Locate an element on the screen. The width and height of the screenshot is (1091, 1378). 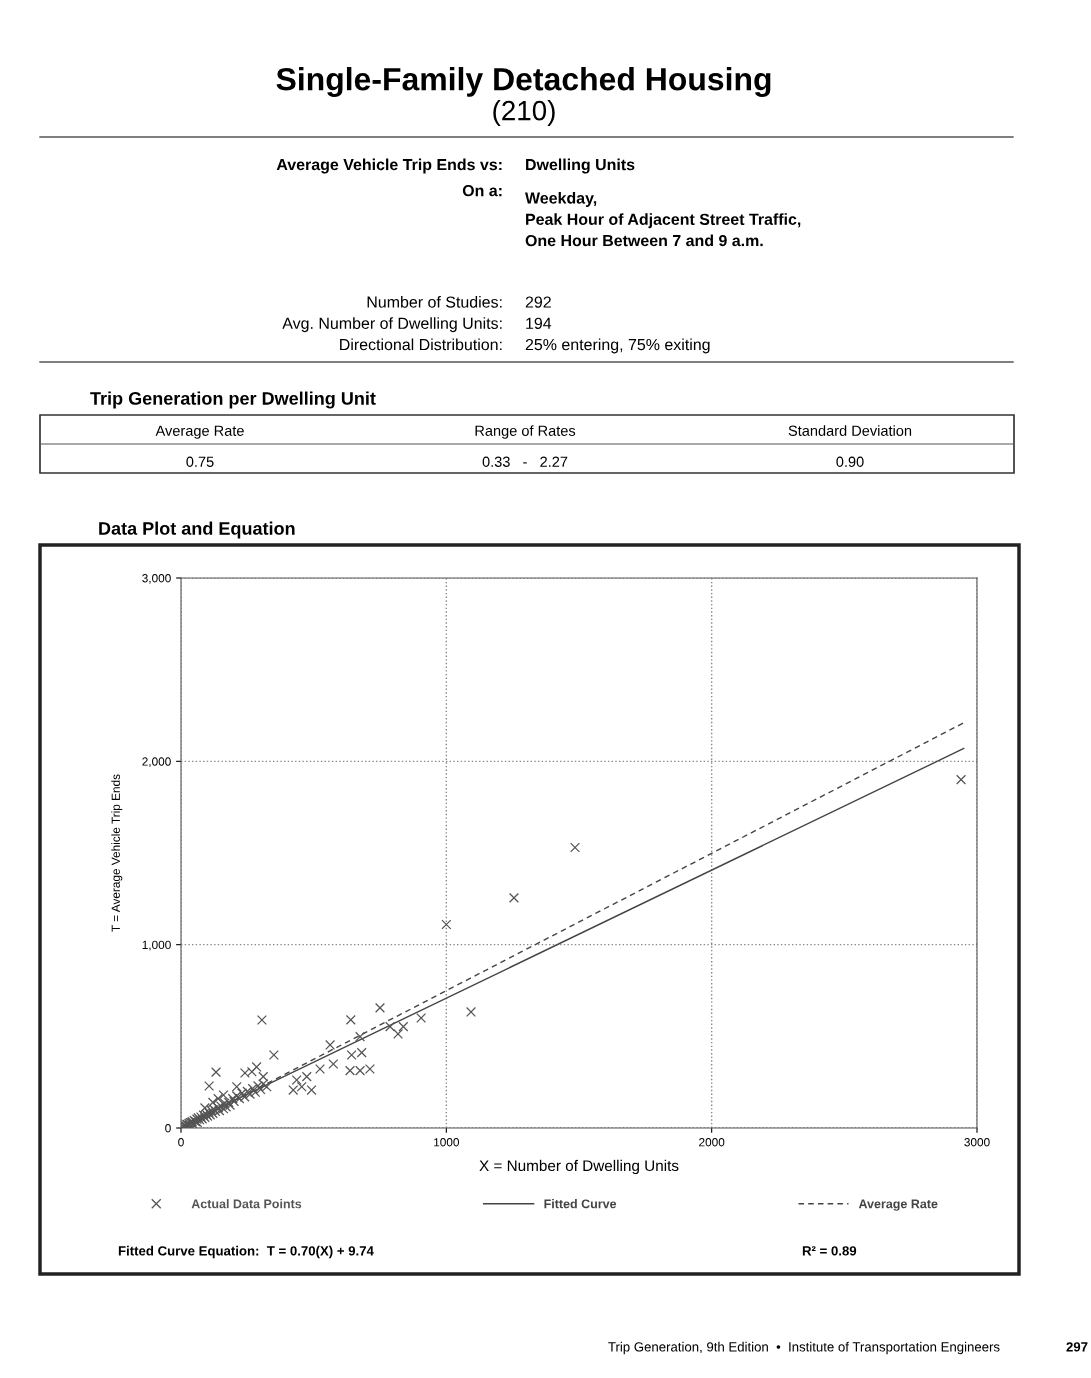
text: Actual Data Points is located at coordinates (246, 1204).